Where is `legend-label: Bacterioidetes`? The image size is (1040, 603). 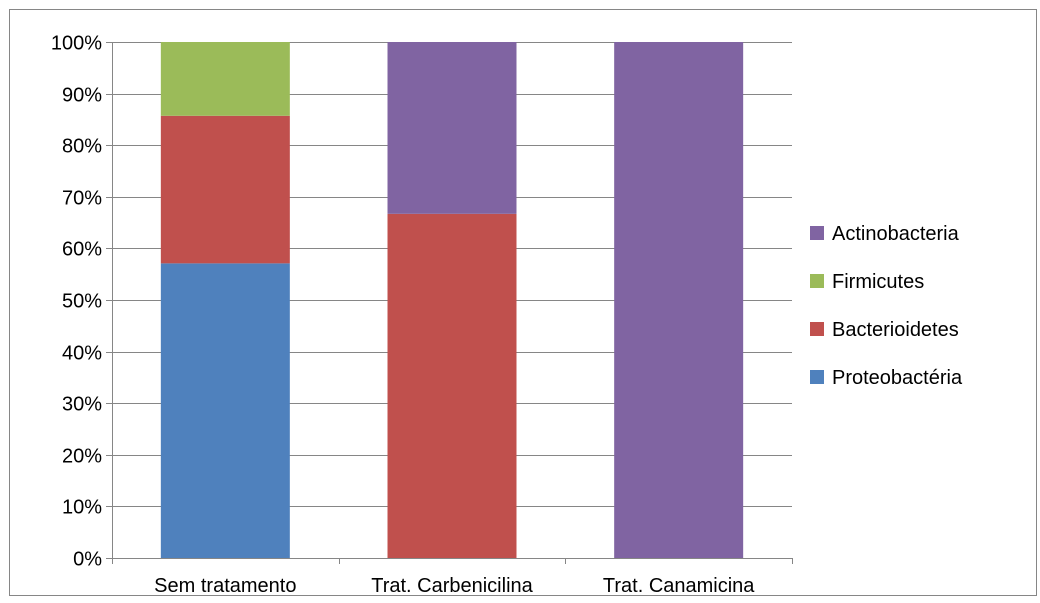
legend-label: Bacterioidetes is located at coordinates (895, 330).